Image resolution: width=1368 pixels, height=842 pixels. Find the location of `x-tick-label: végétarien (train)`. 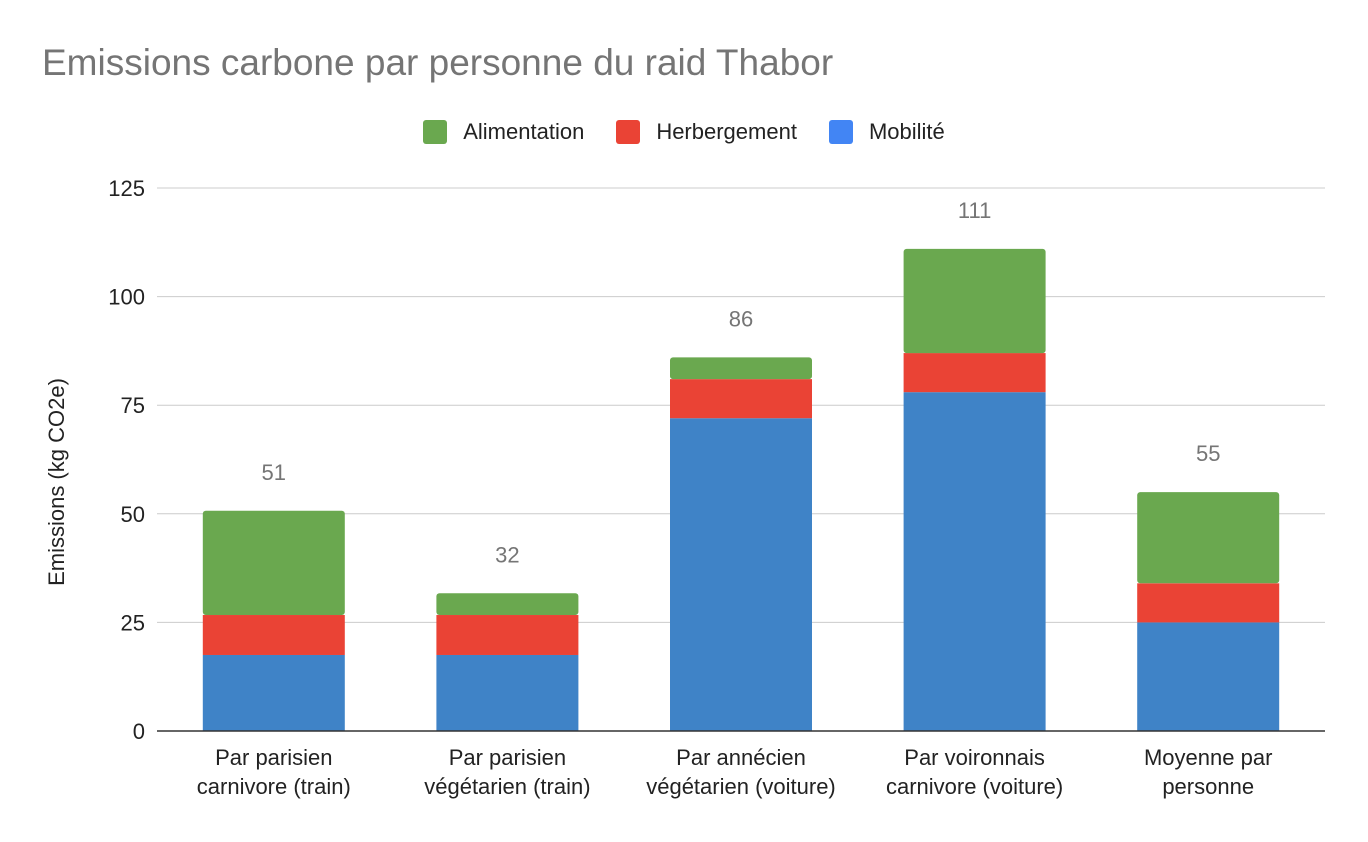

x-tick-label: végétarien (train) is located at coordinates (507, 786).